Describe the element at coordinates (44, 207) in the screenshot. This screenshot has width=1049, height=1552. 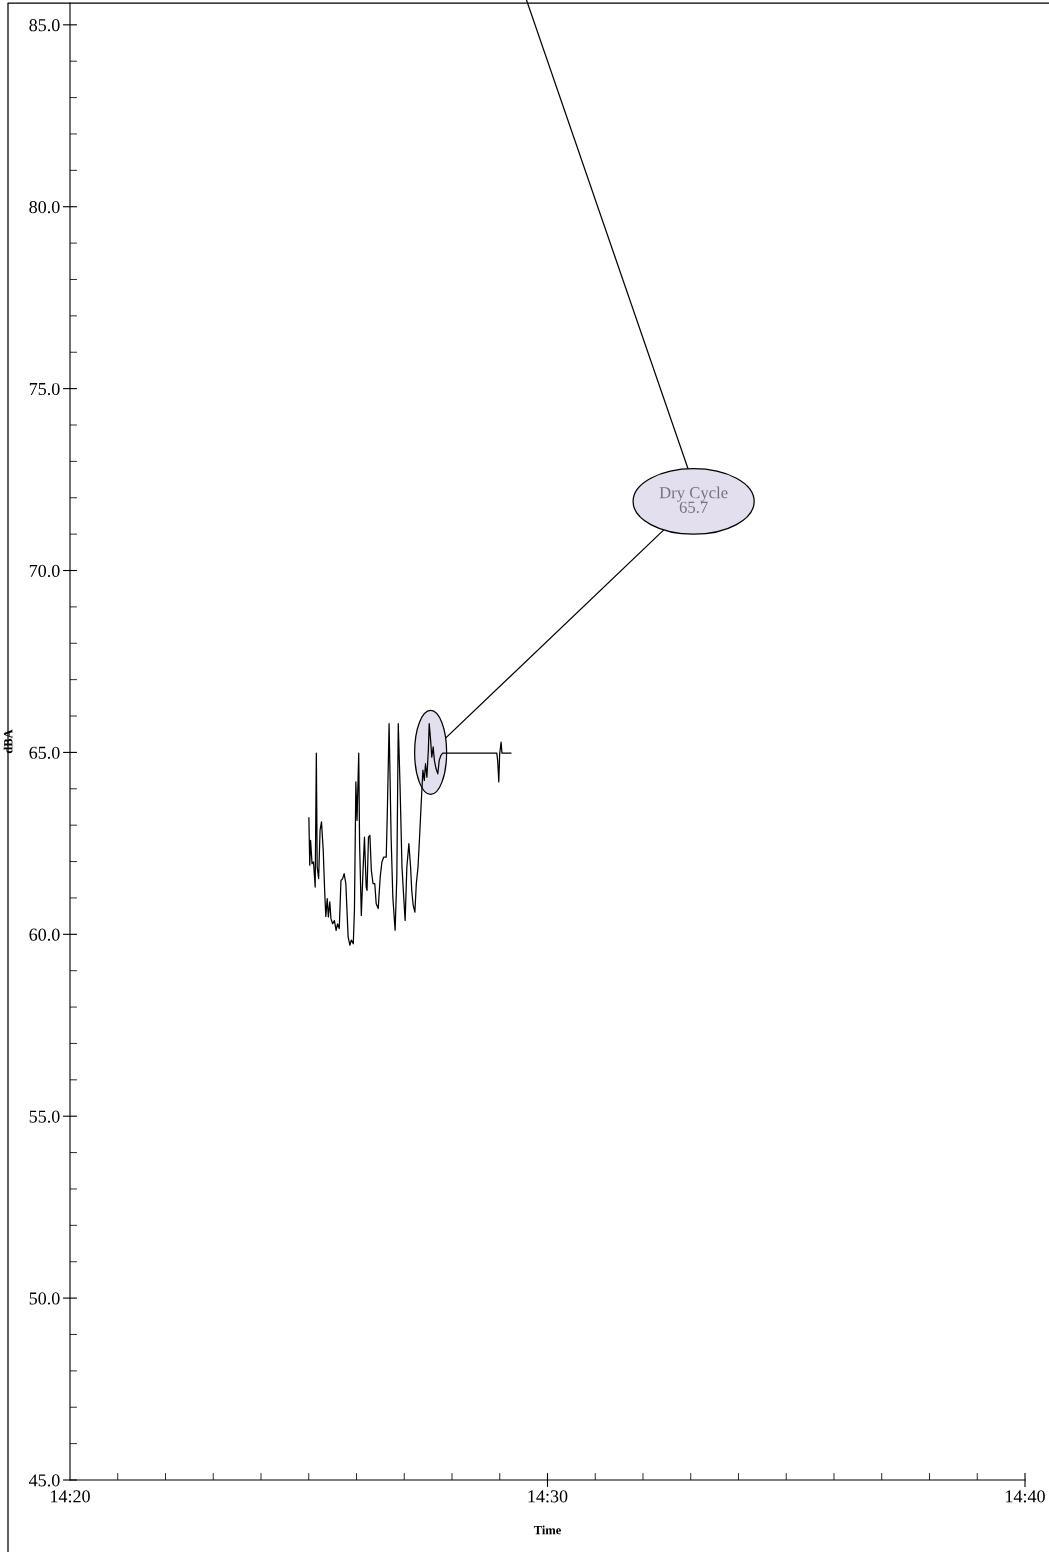
I see `y-tick-label: 80.0` at that location.